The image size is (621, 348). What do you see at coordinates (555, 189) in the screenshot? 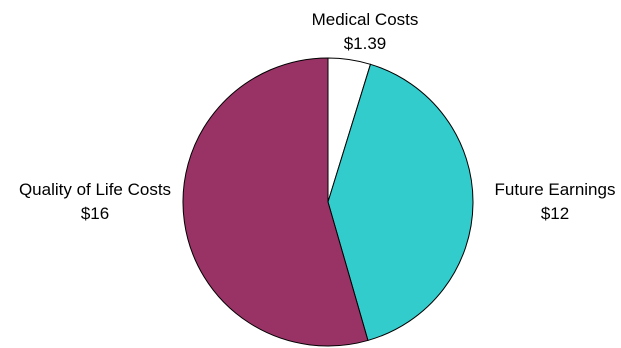
I see `slice-label-name: Future Earnings` at bounding box center [555, 189].